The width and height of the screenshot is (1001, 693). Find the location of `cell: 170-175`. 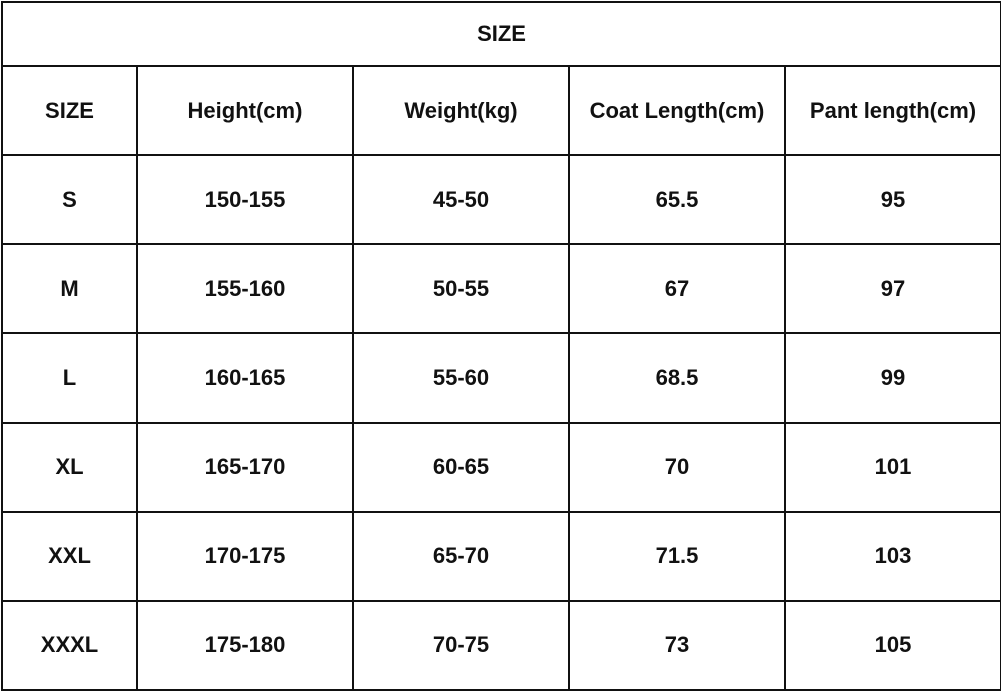

cell: 170-175 is located at coordinates (245, 556).